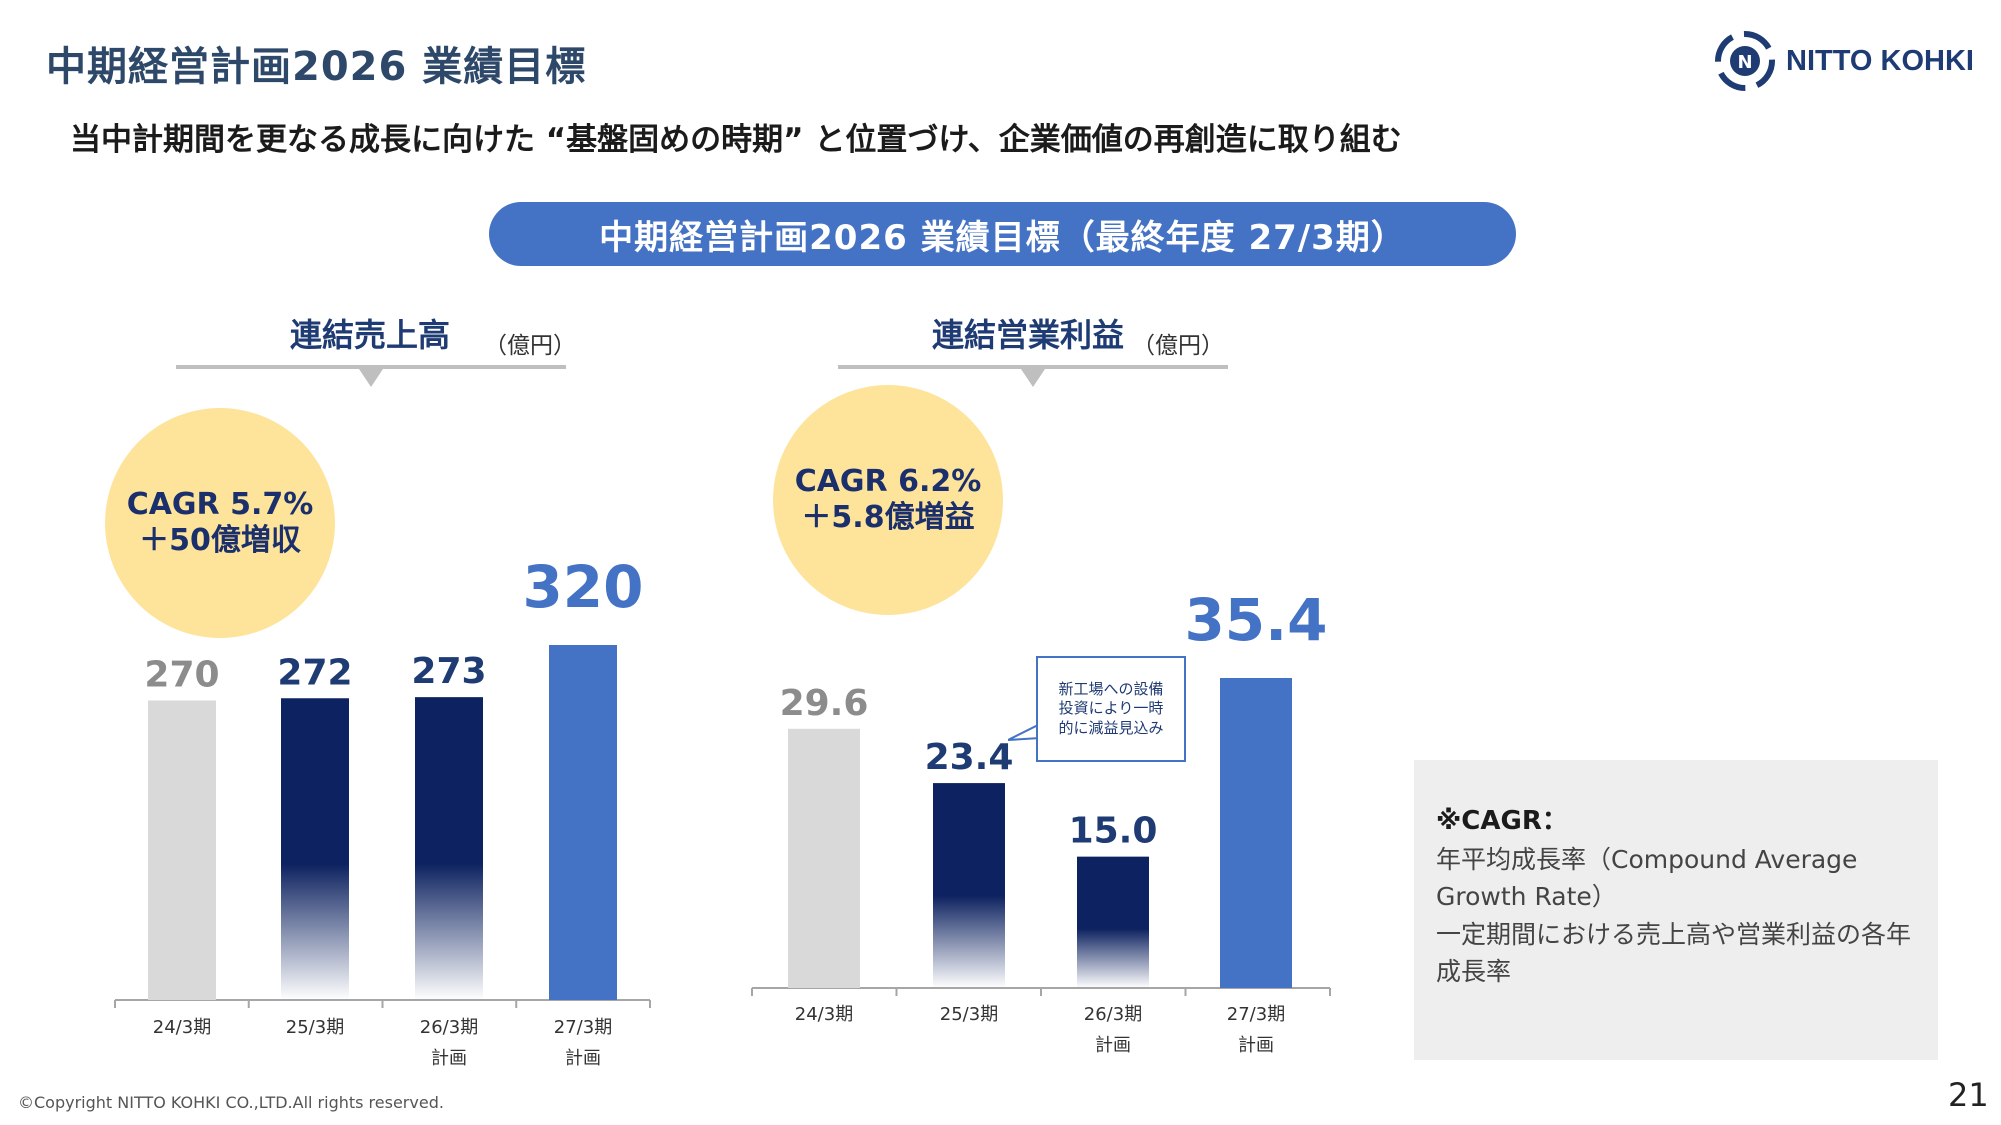 This screenshot has height=1125, width=2001. I want to click on profit-chart-unit: （億円）, so click(1178, 346).